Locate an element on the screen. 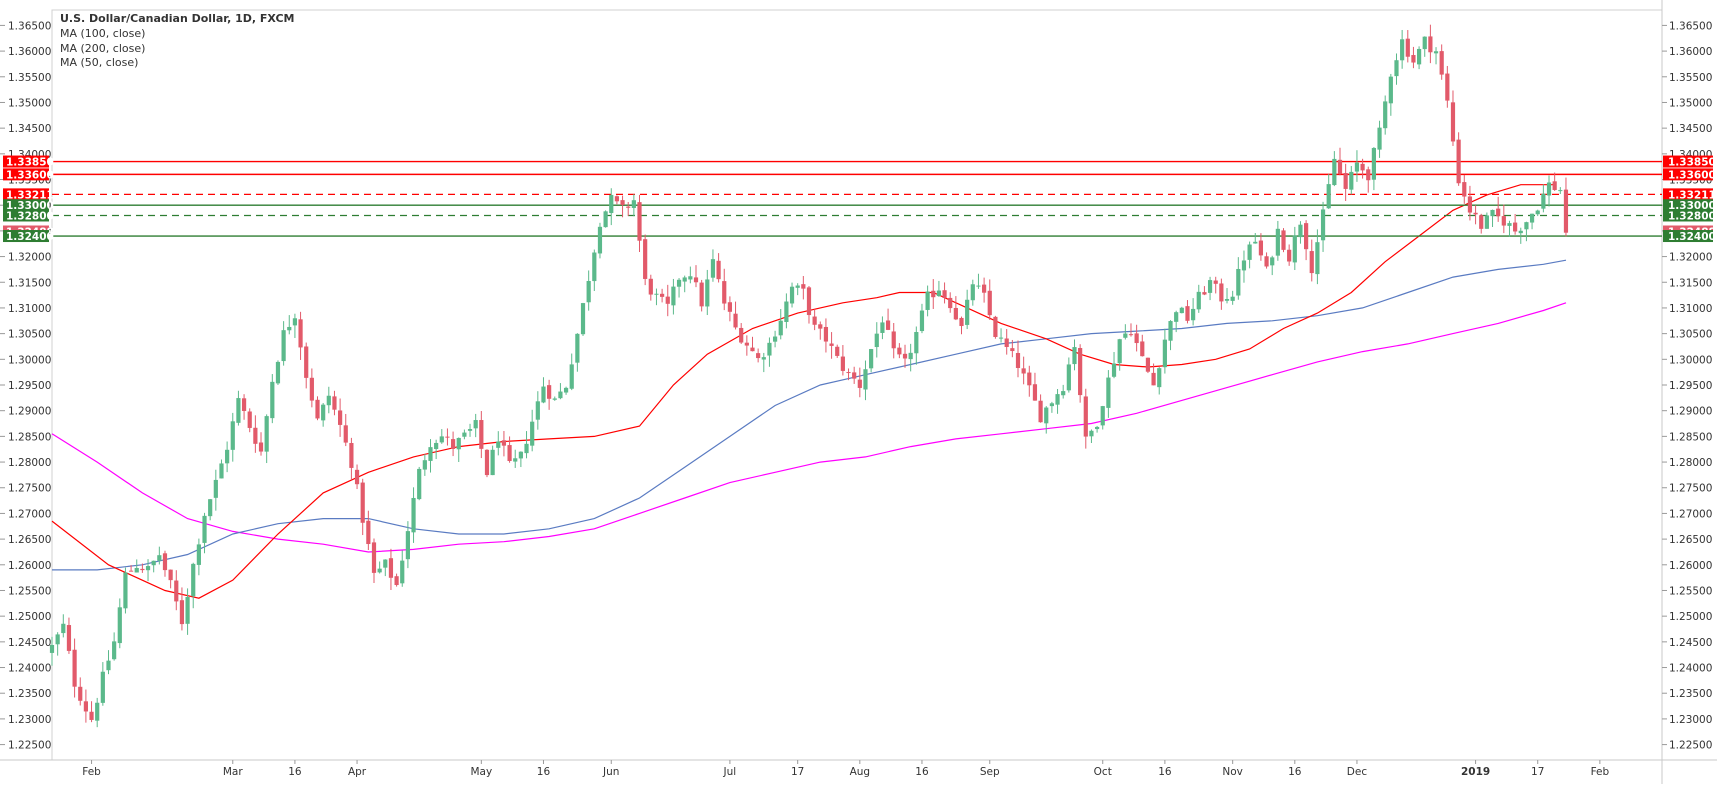  x-tick-label: Aug is located at coordinates (860, 772).